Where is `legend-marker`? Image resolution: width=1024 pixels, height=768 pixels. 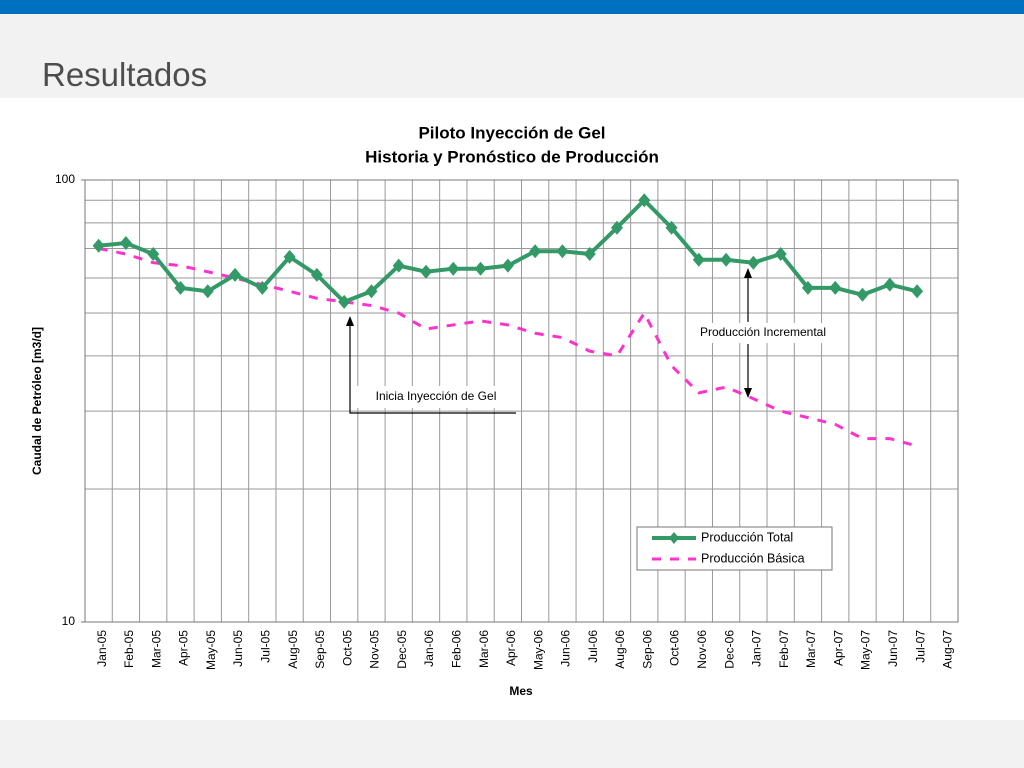
legend-marker is located at coordinates (674, 538).